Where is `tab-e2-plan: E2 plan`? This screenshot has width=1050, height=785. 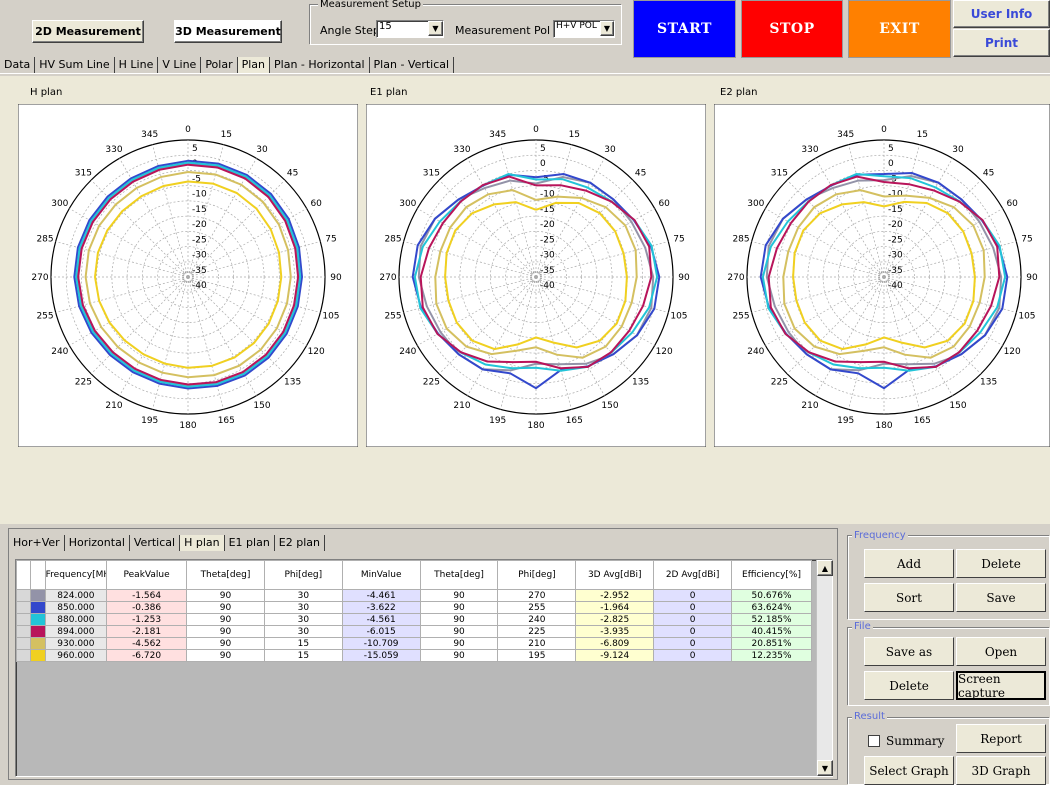 tab-e2-plan: E2 plan is located at coordinates (300, 543).